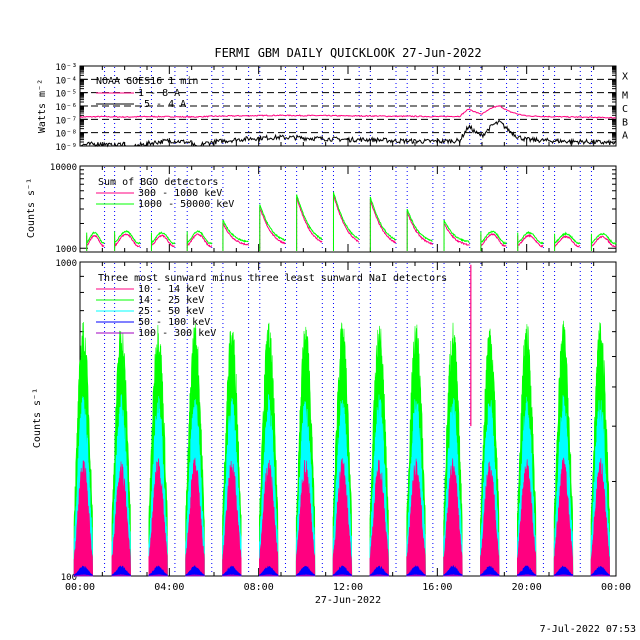  I want to click on goes-legend-title: NOAA GOES16 1 min, so click(147, 81).